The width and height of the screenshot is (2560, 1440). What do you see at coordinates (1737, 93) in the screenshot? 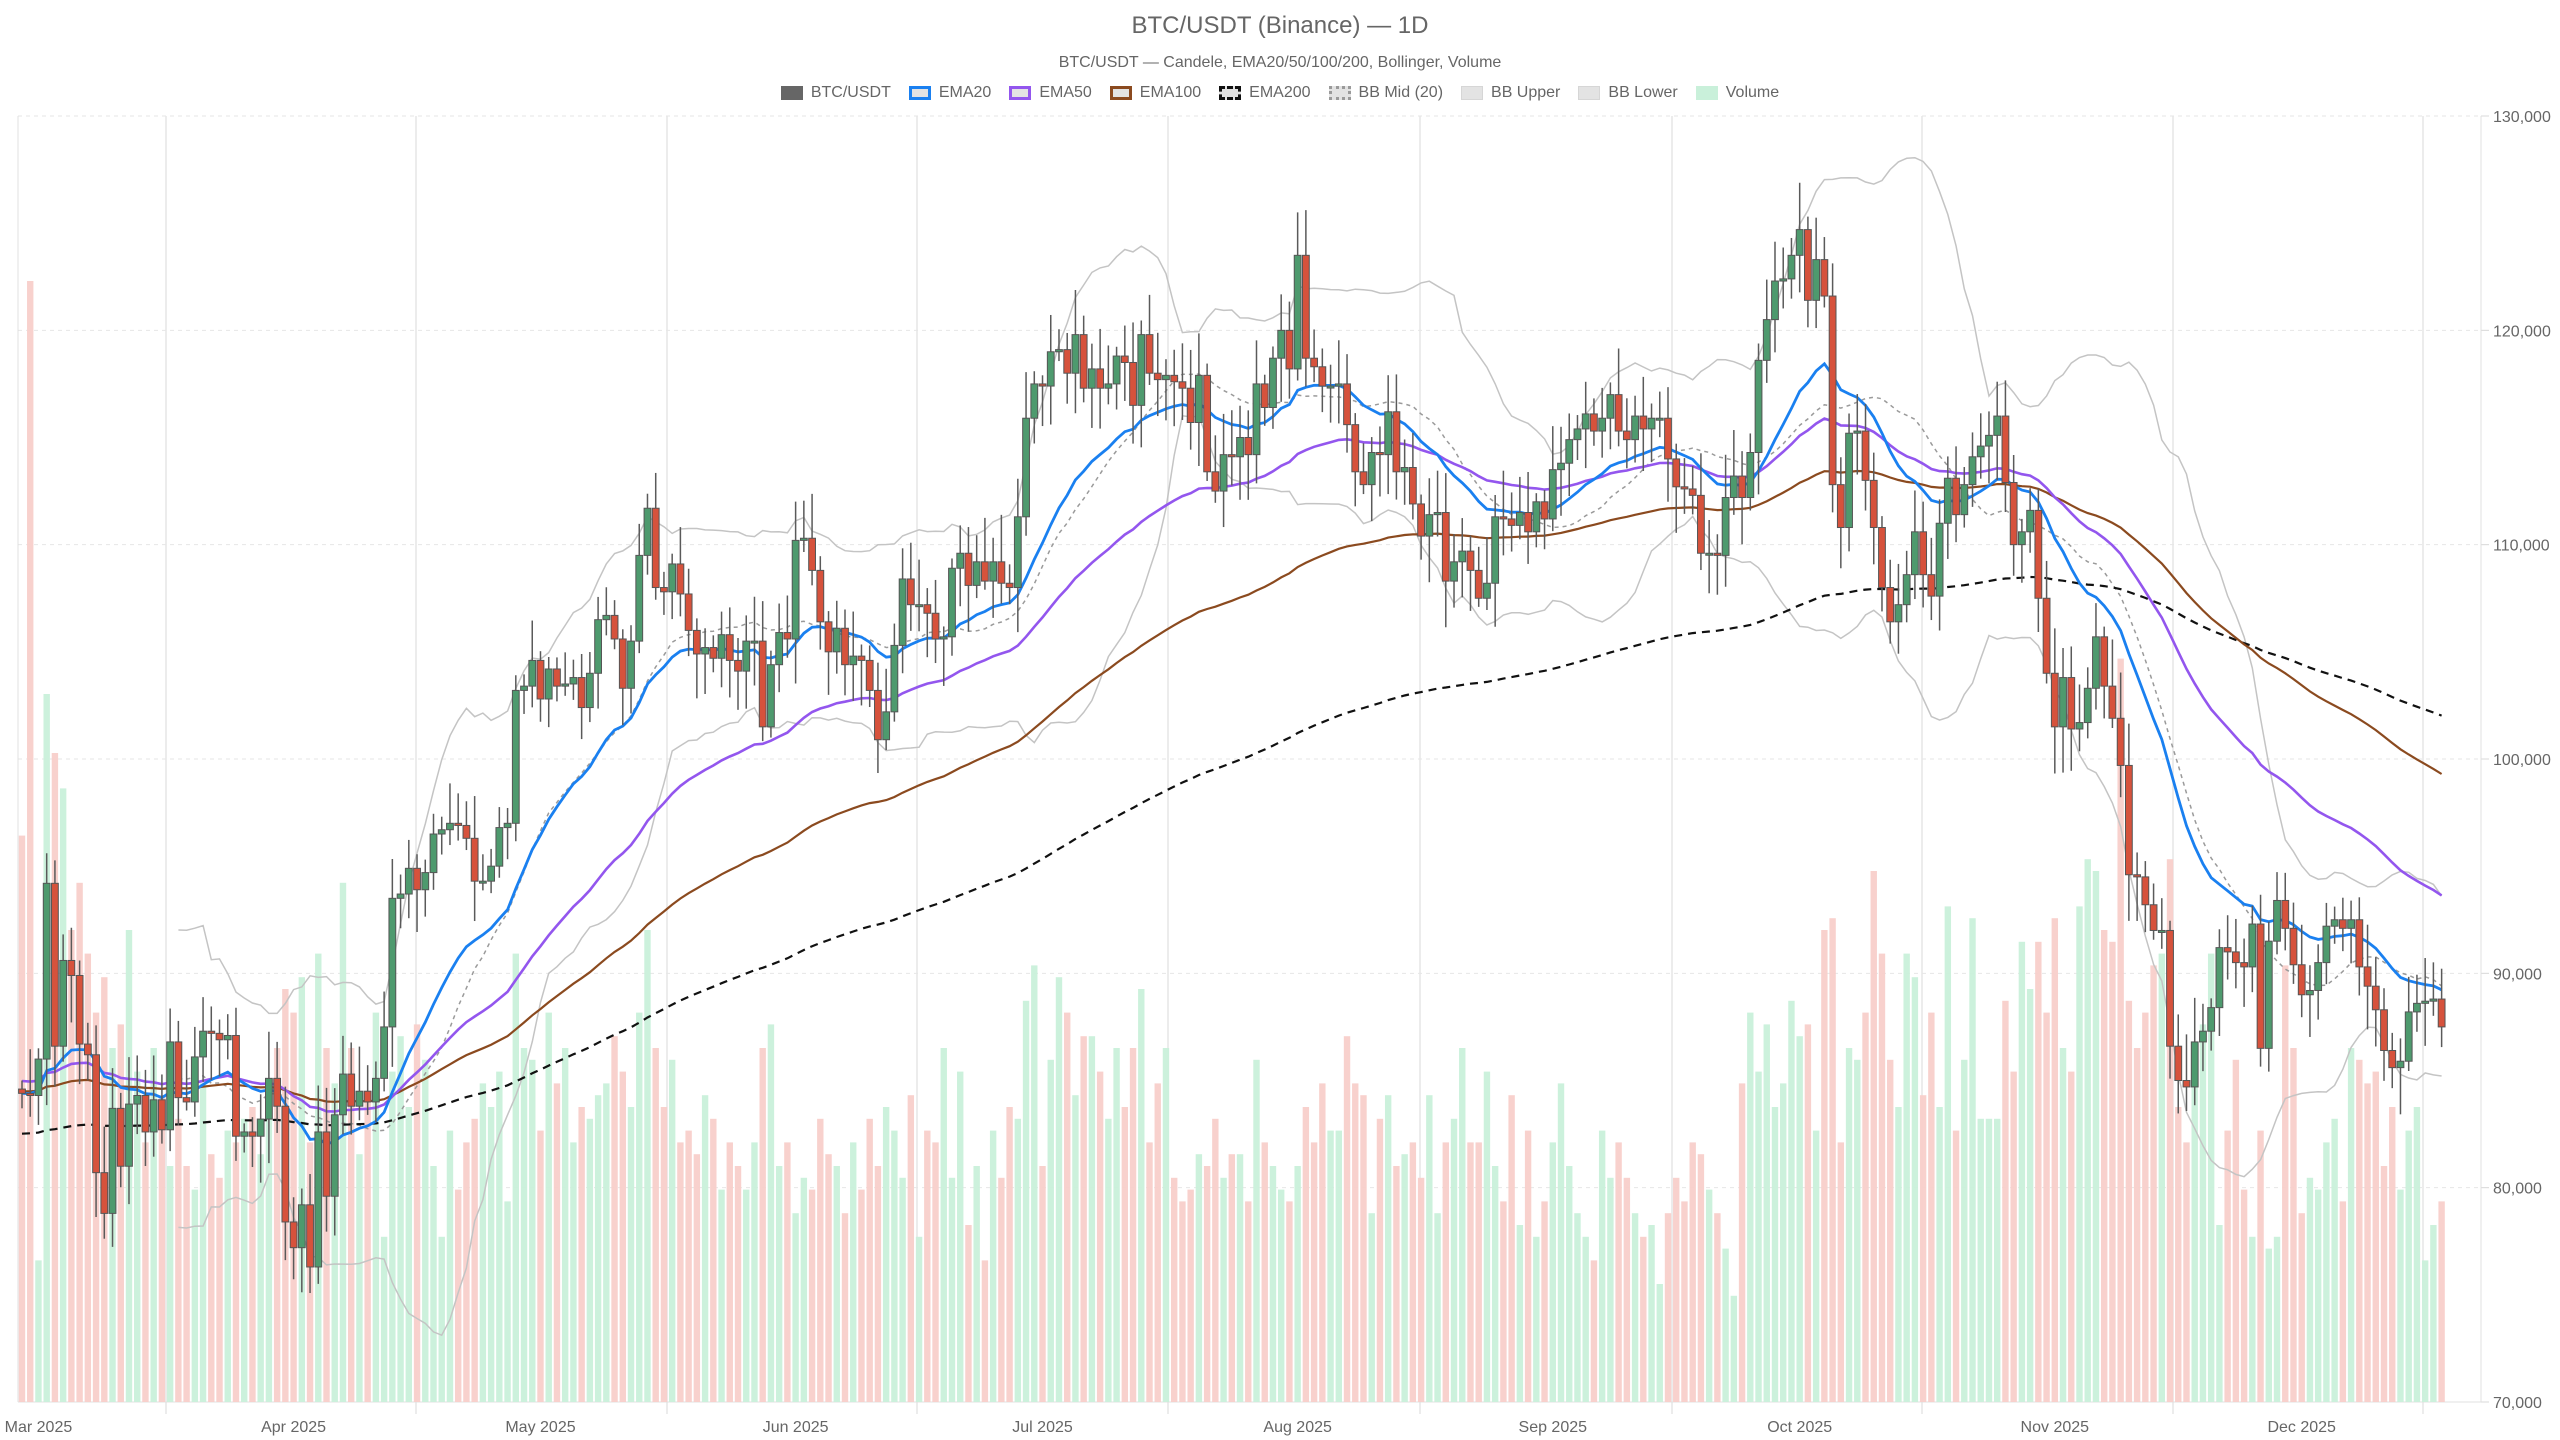
I see `legend-item-volume: Volume` at bounding box center [1737, 93].